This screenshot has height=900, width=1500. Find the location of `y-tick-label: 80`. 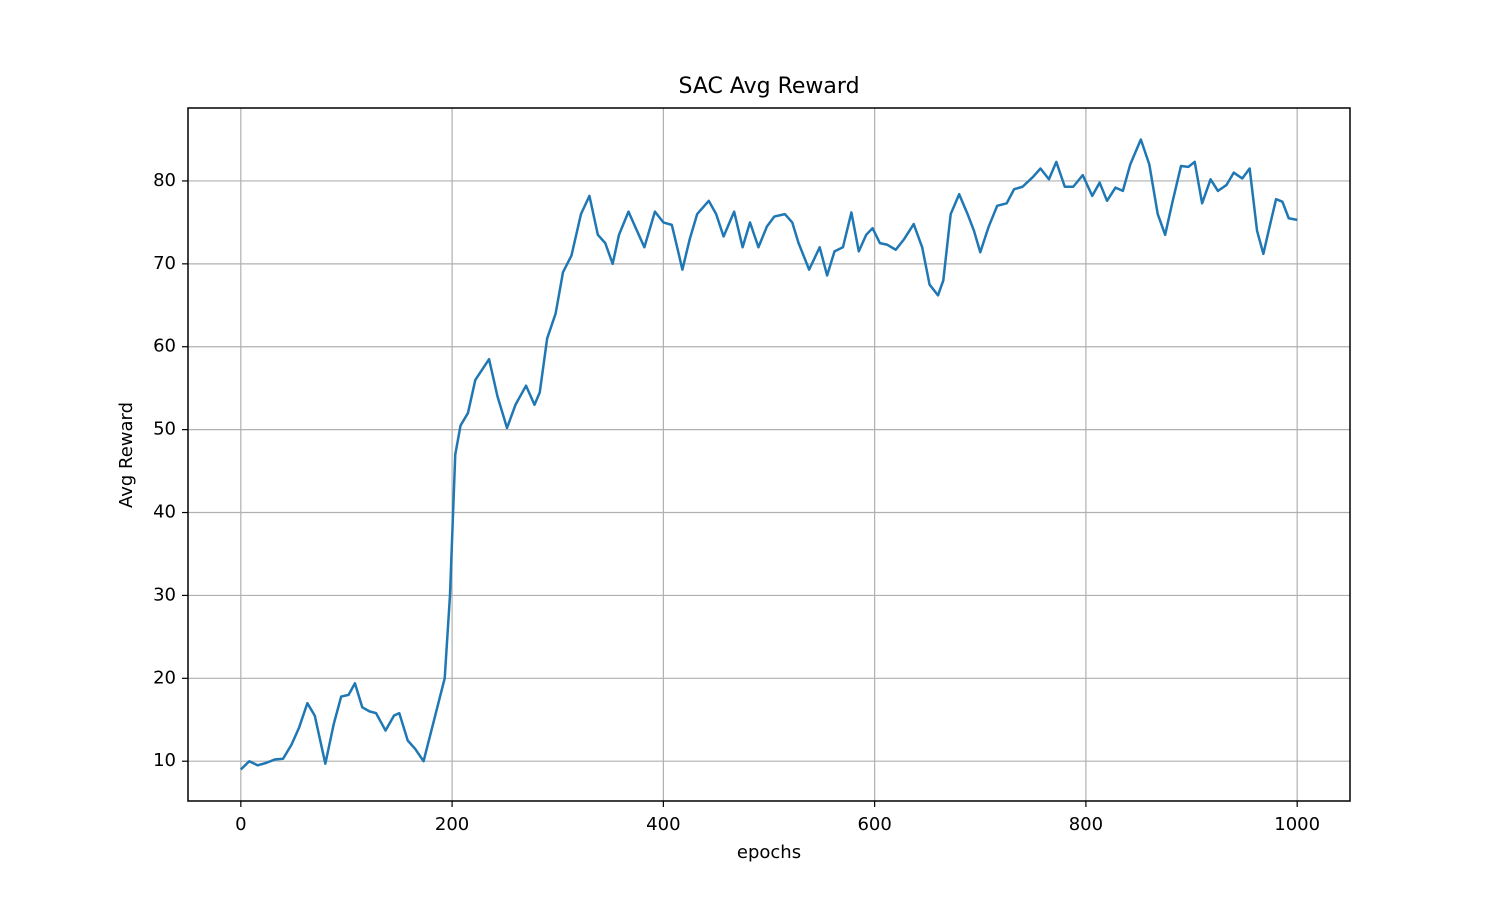

y-tick-label: 80 is located at coordinates (164, 180).